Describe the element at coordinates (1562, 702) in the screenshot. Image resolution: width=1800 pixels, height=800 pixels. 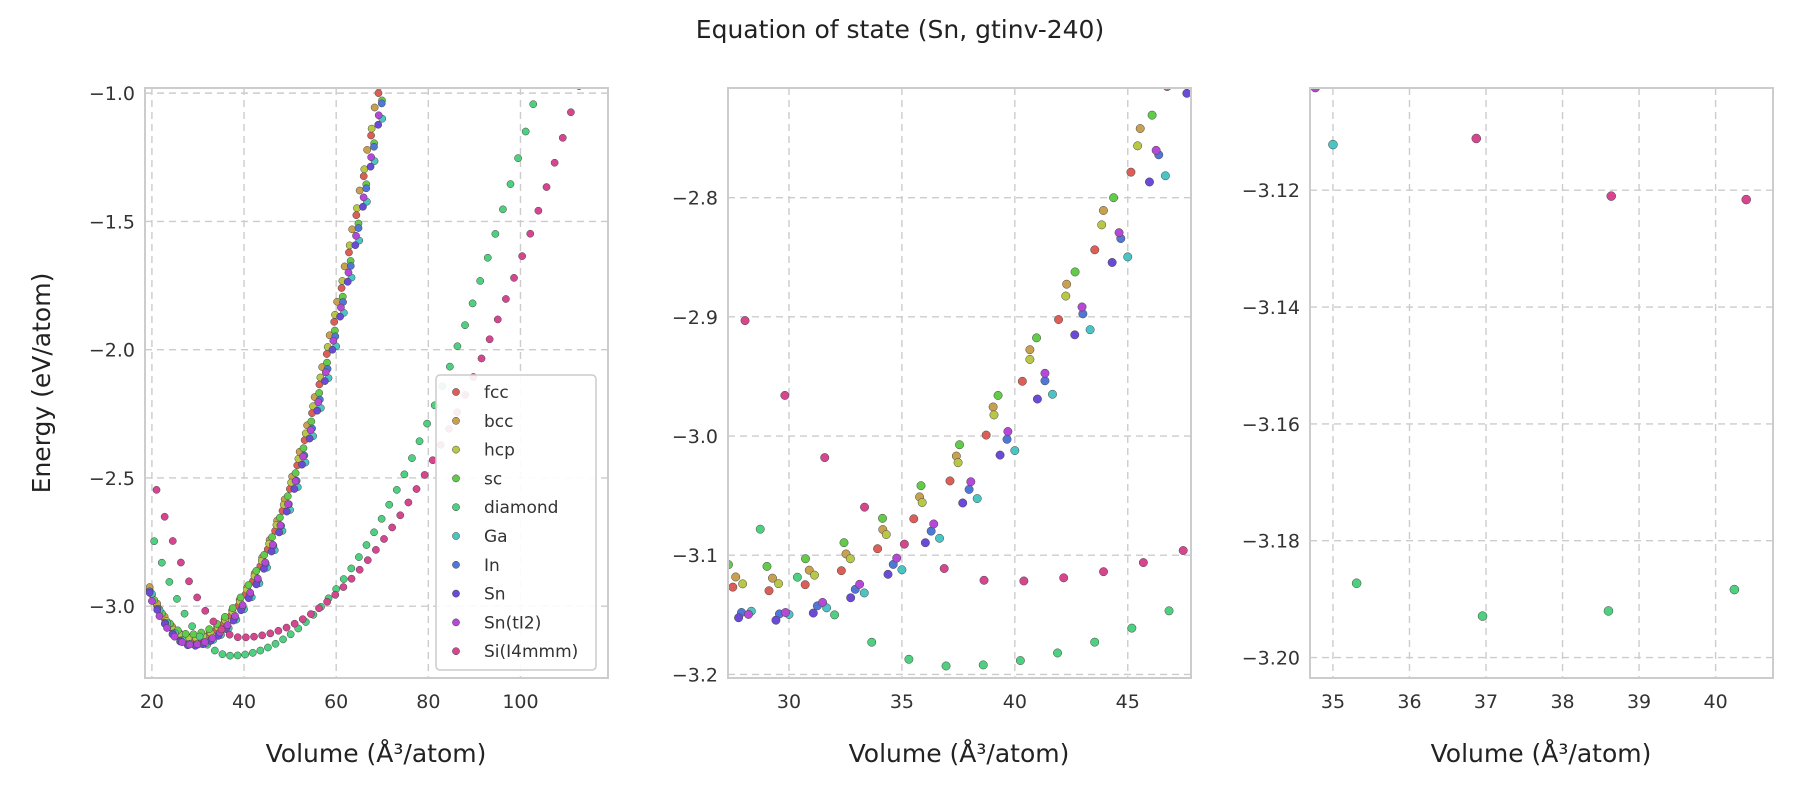
I see `x-tick-label: 38` at that location.